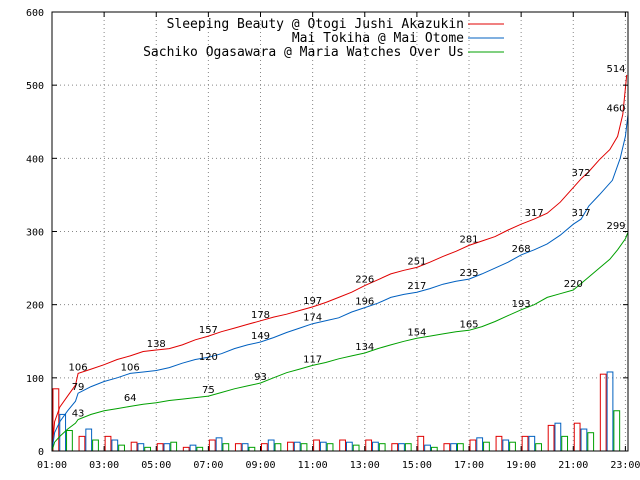 Image resolution: width=640 pixels, height=480 pixels. What do you see at coordinates (615, 108) in the screenshot?
I see `data-label: 460` at bounding box center [615, 108].